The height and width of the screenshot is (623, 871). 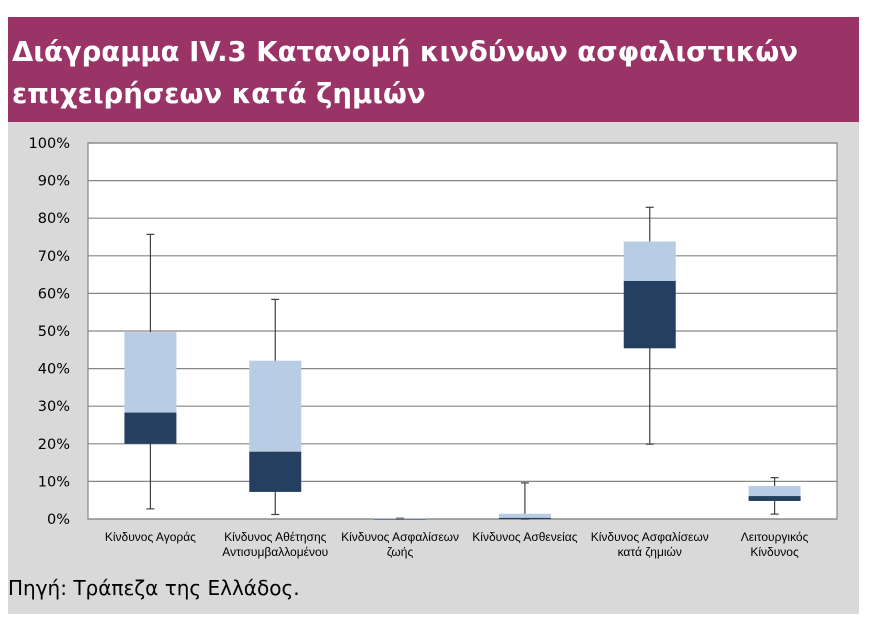 What do you see at coordinates (524, 537) in the screenshot?
I see `x-tick-label: Κίνδυνος Ασθενείας` at bounding box center [524, 537].